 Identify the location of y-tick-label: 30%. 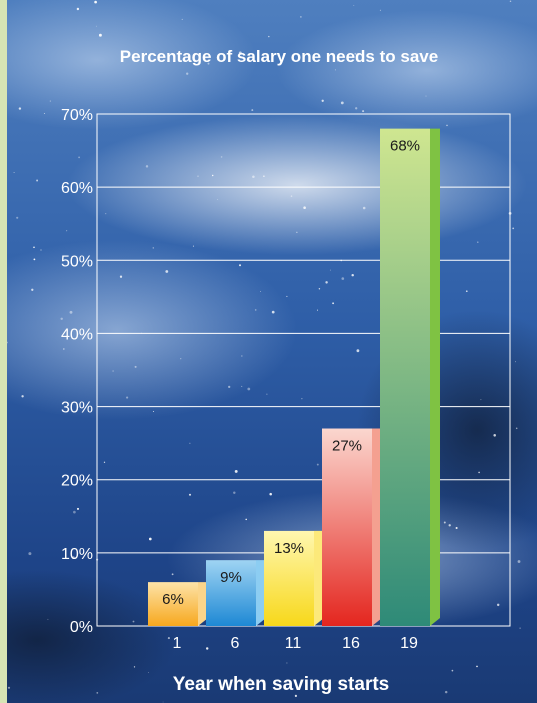
(77, 408).